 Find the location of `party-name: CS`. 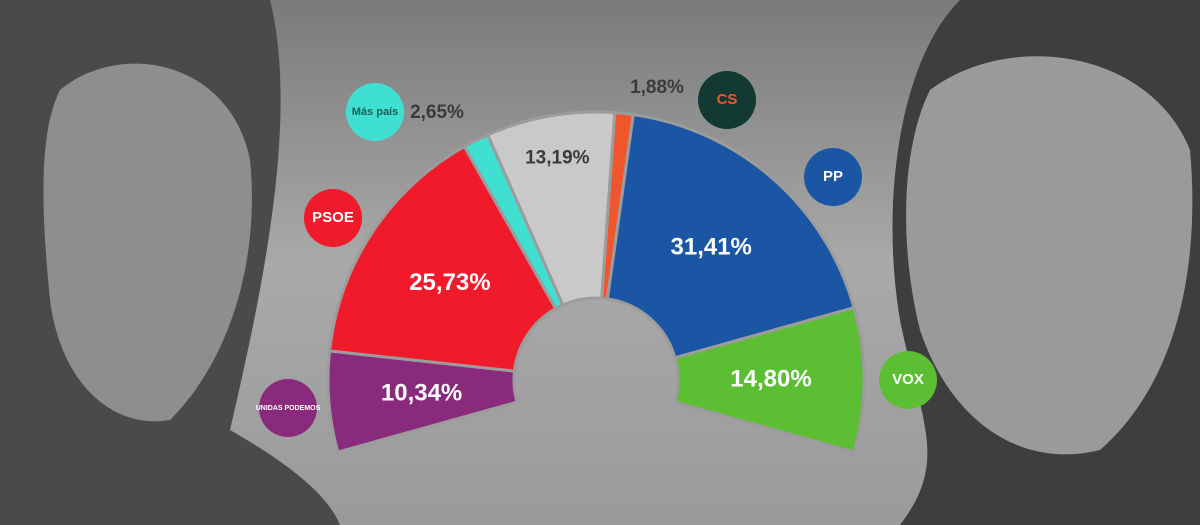

party-name: CS is located at coordinates (727, 99).